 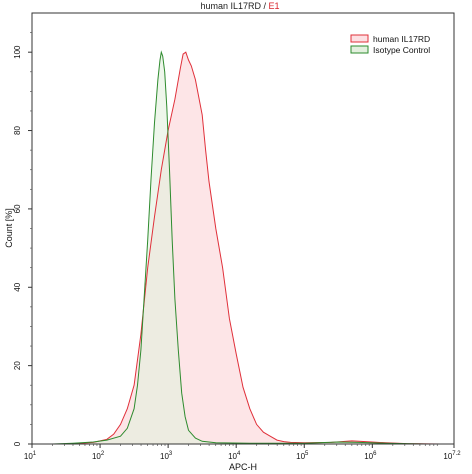 What do you see at coordinates (17, 208) in the screenshot?
I see `y-tick-label: 60` at bounding box center [17, 208].